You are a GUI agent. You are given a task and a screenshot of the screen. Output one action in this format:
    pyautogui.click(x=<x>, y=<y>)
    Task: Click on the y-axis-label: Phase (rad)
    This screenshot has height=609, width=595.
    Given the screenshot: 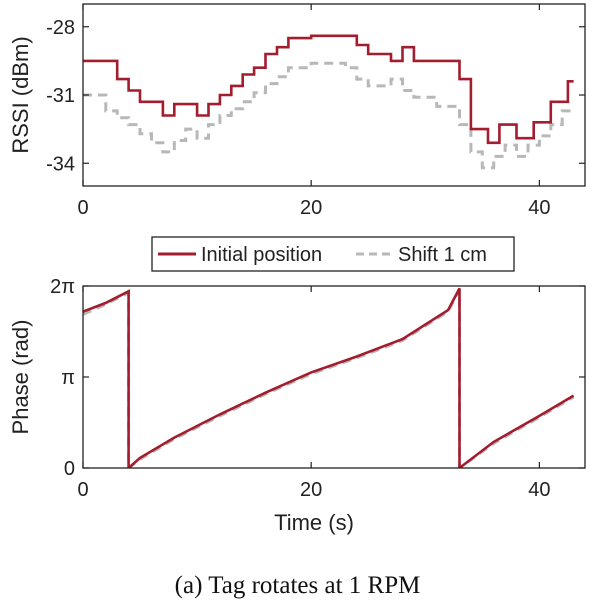 What is the action you would take?
    pyautogui.click(x=20, y=377)
    